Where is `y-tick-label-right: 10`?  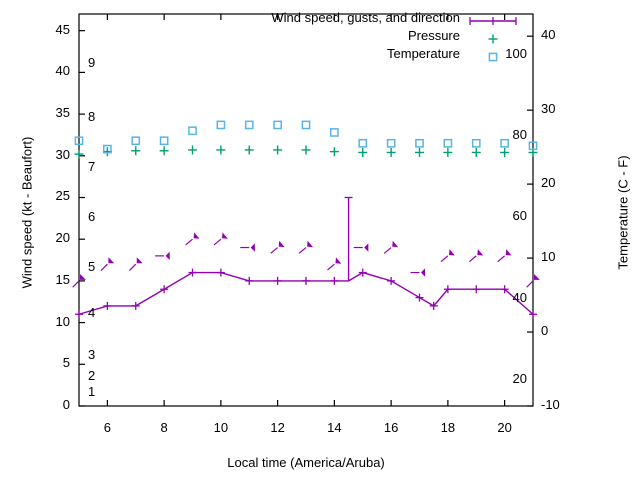 y-tick-label-right: 10 is located at coordinates (548, 257).